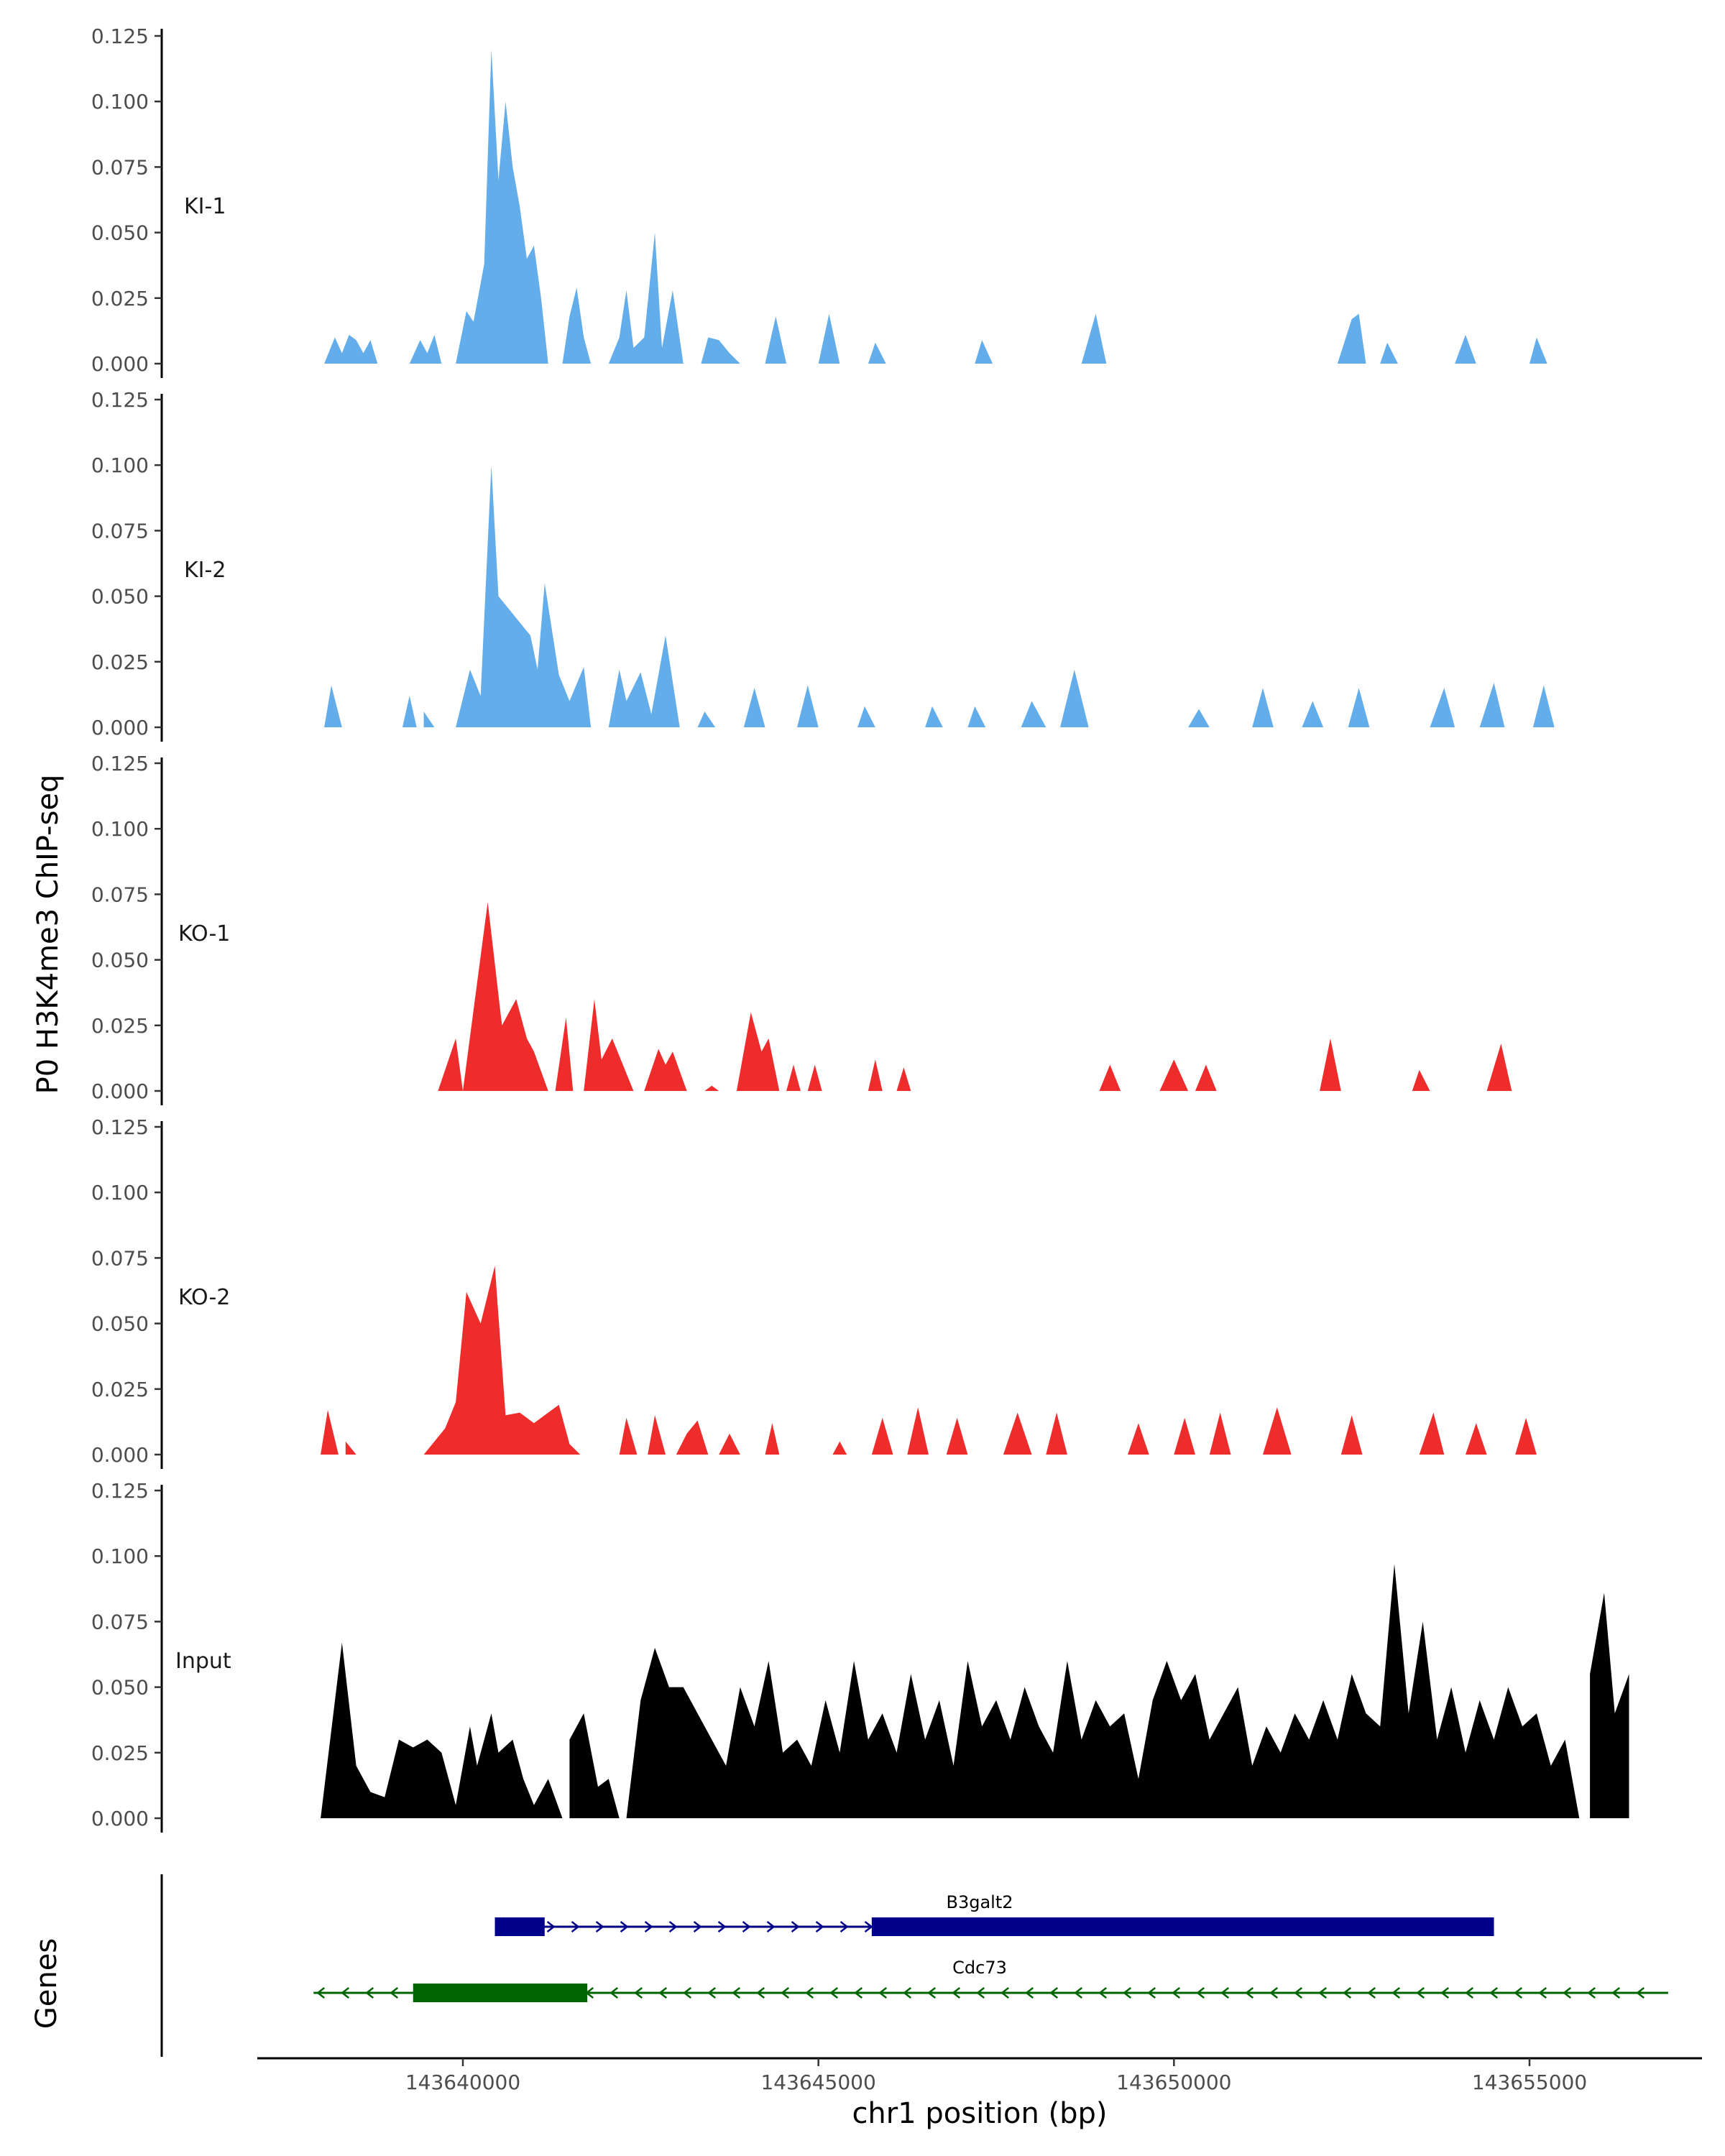 The height and width of the screenshot is (2156, 1725). I want to click on gene-exon, so click(500, 1993).